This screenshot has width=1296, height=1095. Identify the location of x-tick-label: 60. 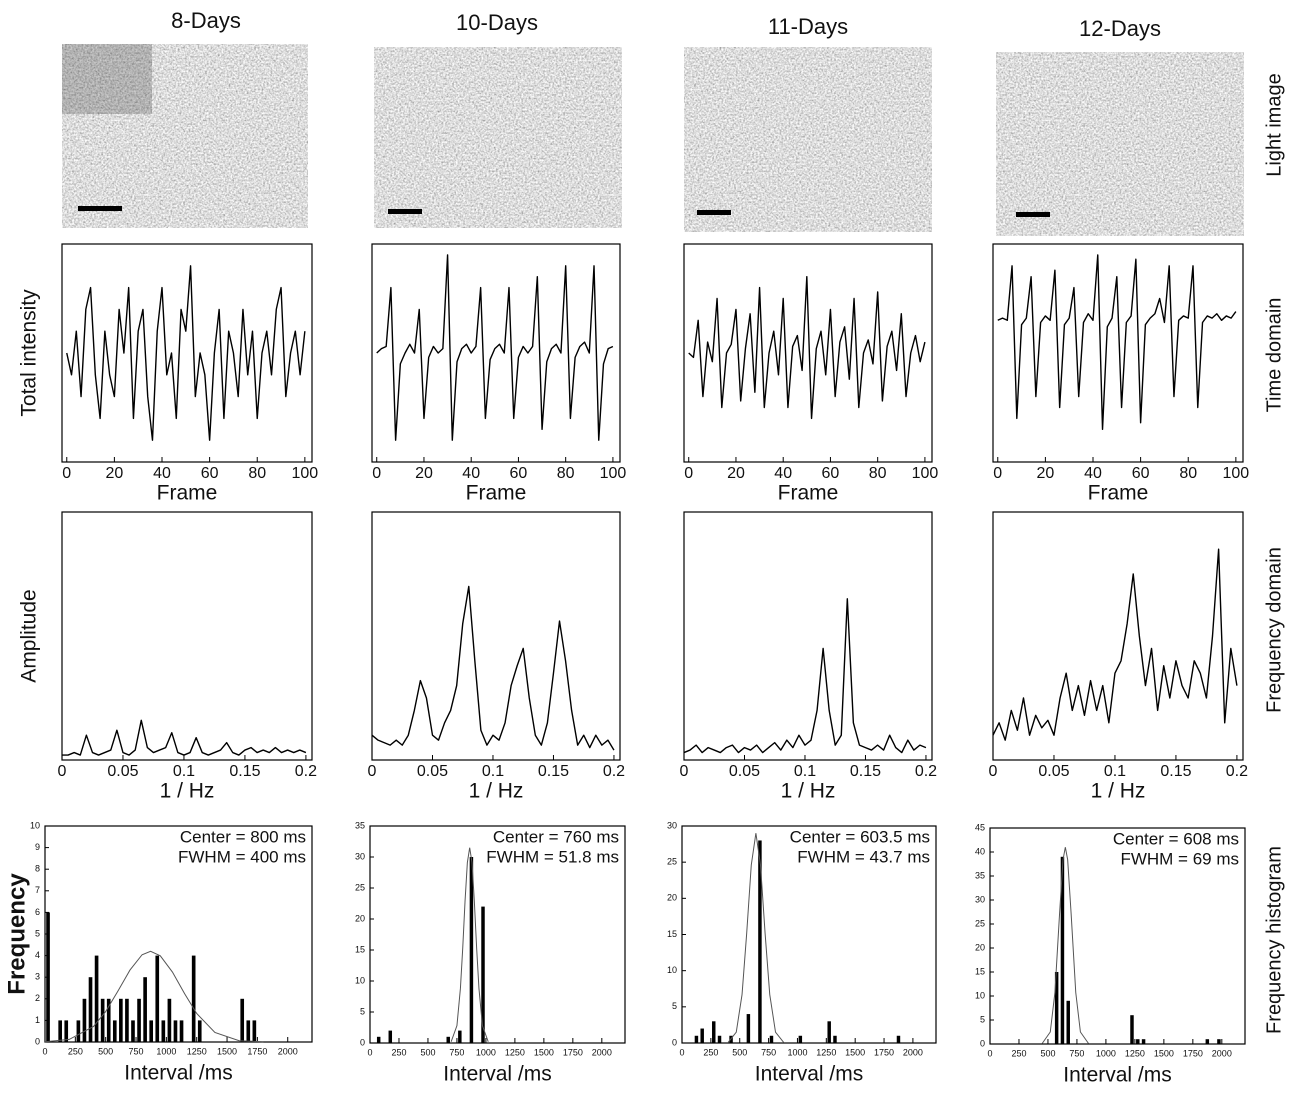
(210, 473).